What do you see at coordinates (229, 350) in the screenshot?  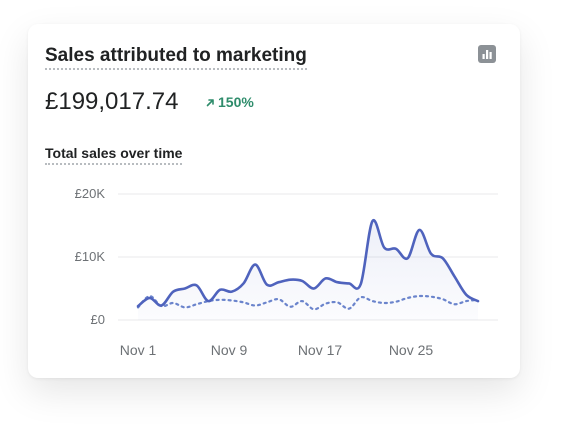 I see `x-tick-label: Nov 9` at bounding box center [229, 350].